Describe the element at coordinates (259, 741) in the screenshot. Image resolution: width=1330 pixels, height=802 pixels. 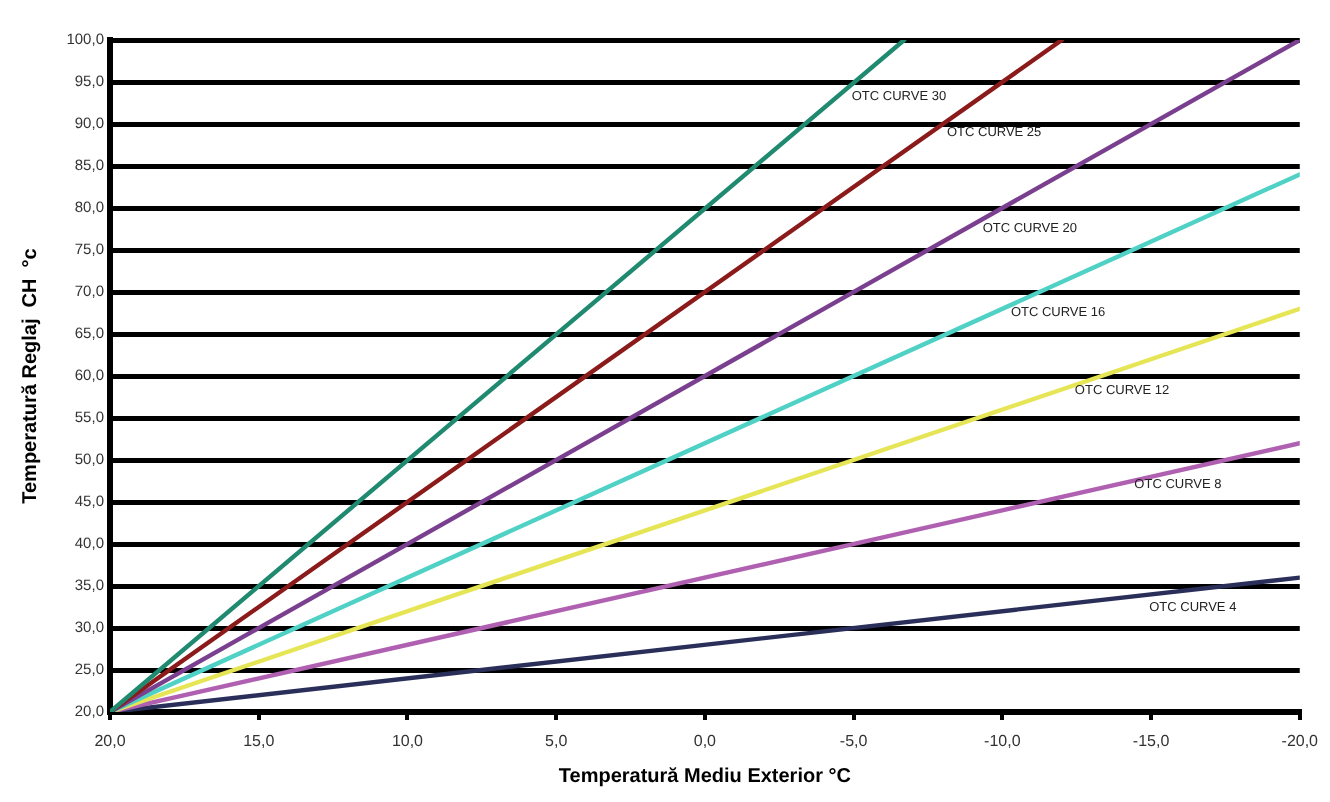
I see `x-tick-label: 15,0` at that location.